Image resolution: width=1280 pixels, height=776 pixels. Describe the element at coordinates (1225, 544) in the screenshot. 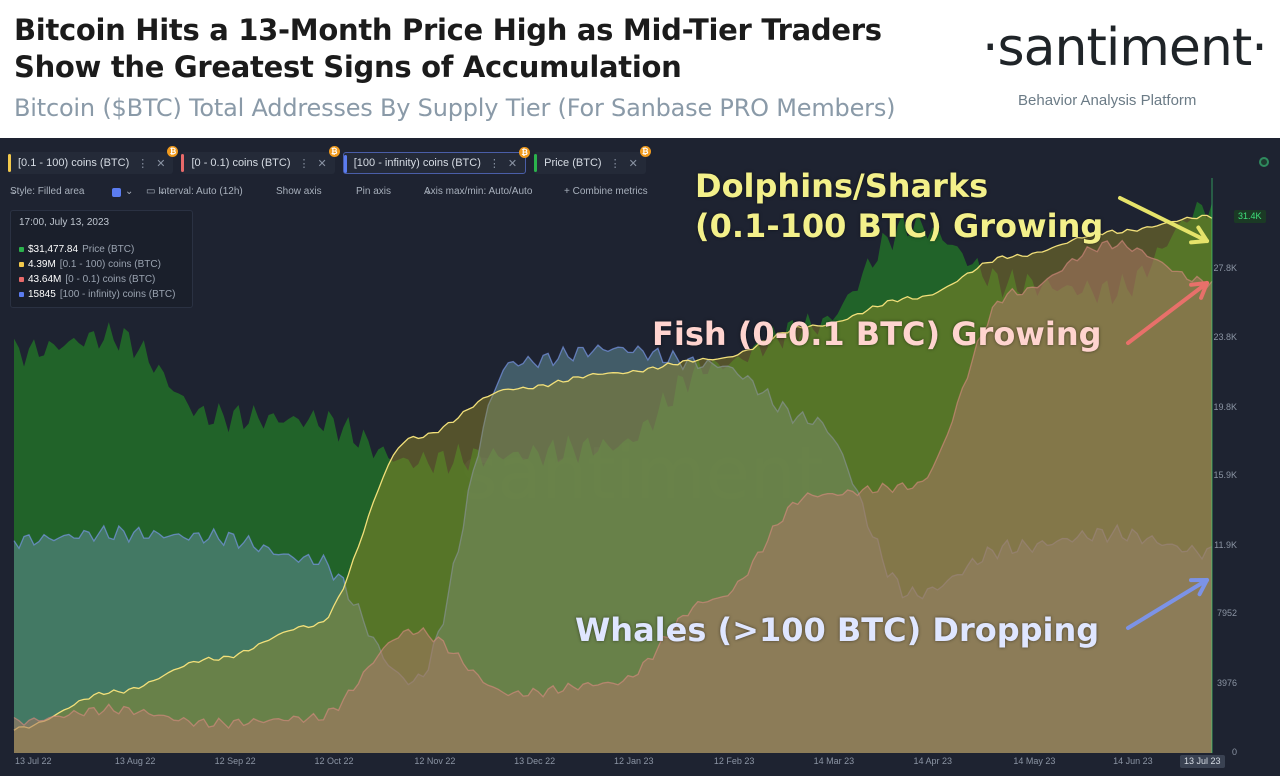

I see `y-tick-label: 11.9K` at that location.